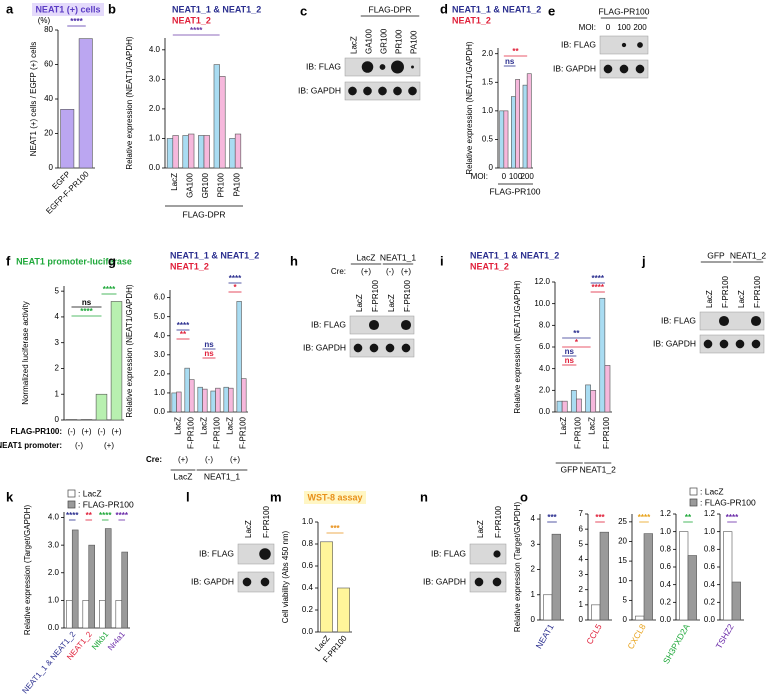 This screenshot has width=772, height=698. I want to click on y-tick-label: 1.0, so click(488, 110).